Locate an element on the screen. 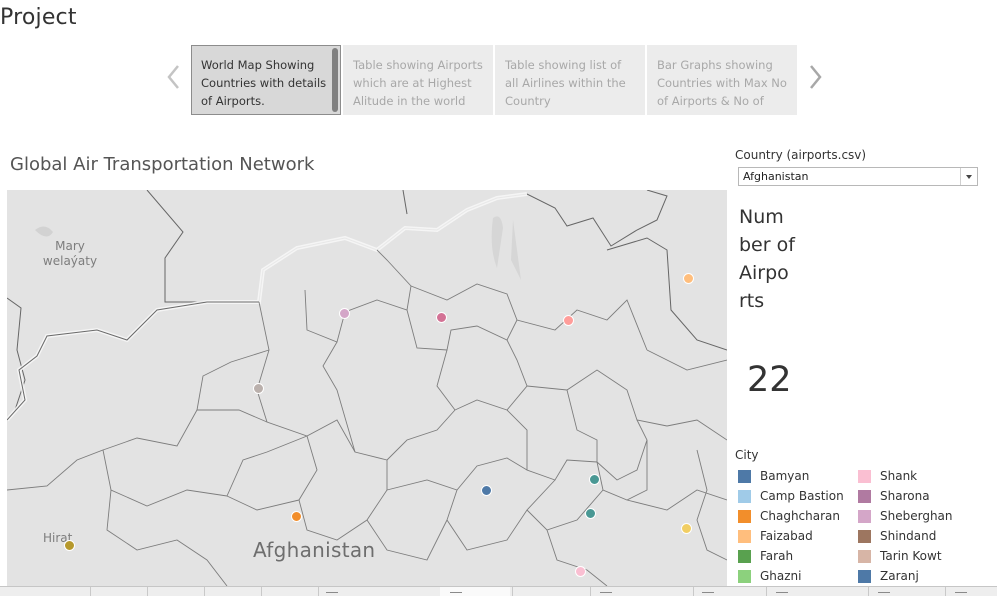 This screenshot has width=997, height=596. legend-item: Sheberghan is located at coordinates (905, 516).